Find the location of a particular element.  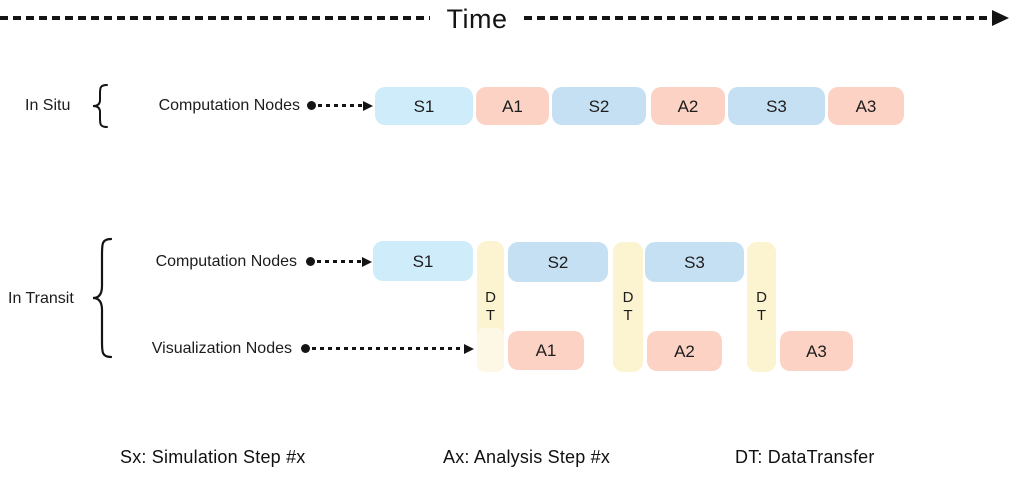

in-situ-block-s2-label: S2 is located at coordinates (599, 106).